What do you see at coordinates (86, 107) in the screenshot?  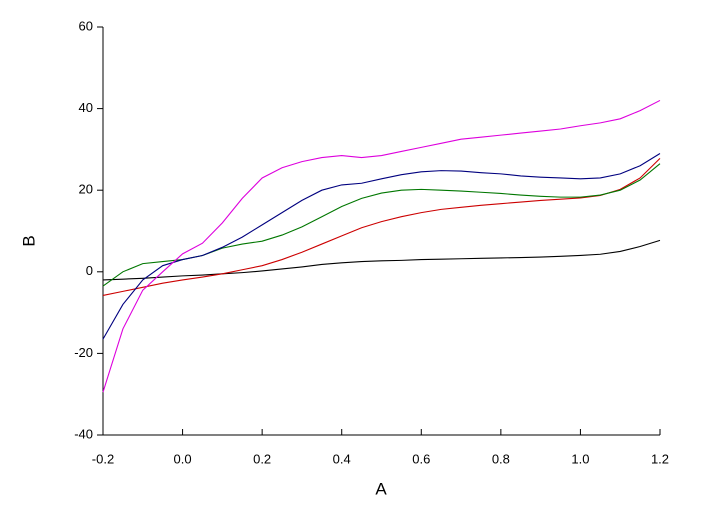 I see `y-tick-label: 40` at bounding box center [86, 107].